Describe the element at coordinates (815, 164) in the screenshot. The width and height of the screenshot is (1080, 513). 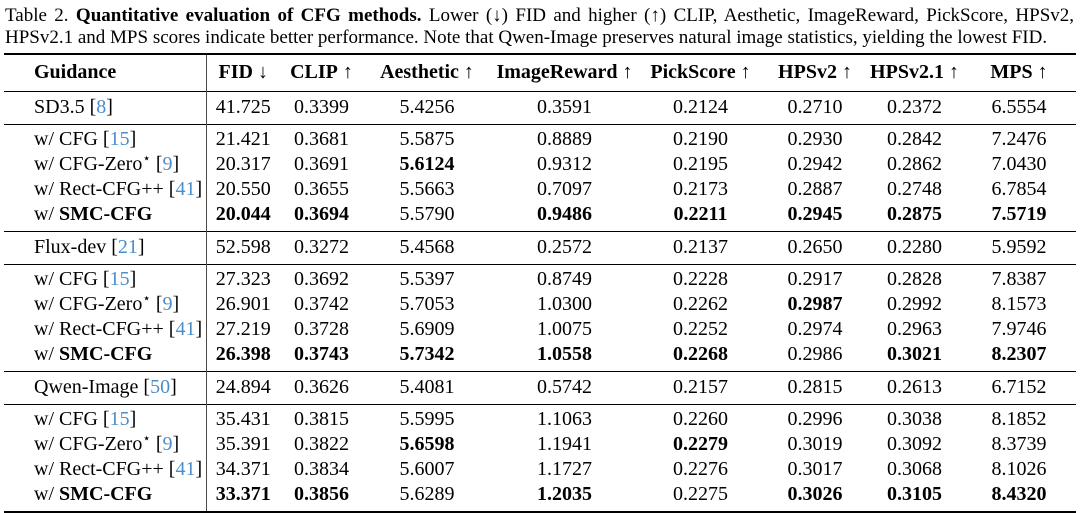
I see `metric-value: 0.2942` at that location.